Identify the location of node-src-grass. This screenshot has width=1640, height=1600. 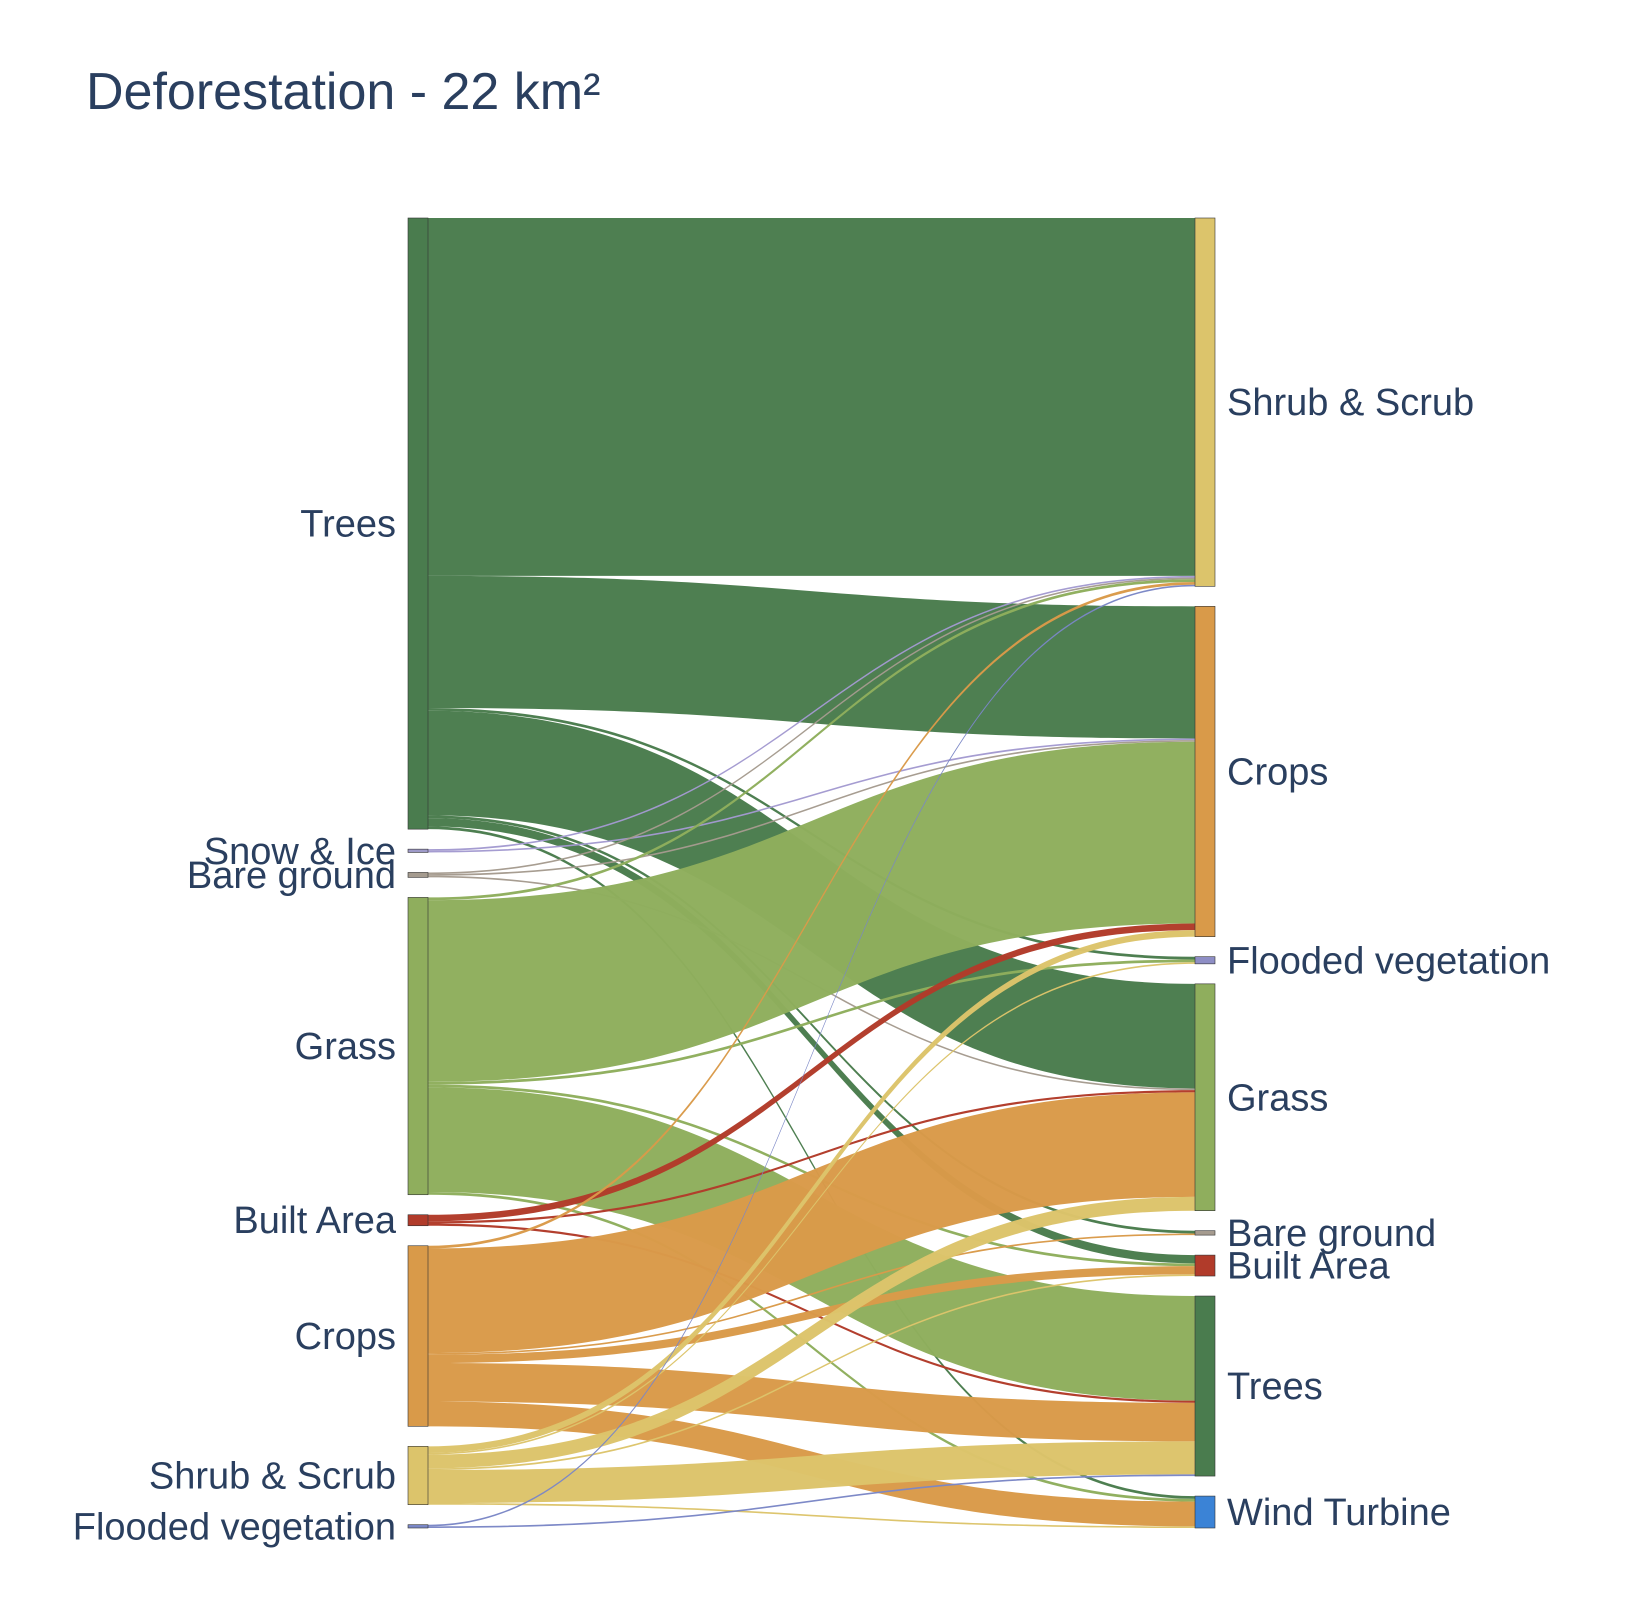
(418, 1046).